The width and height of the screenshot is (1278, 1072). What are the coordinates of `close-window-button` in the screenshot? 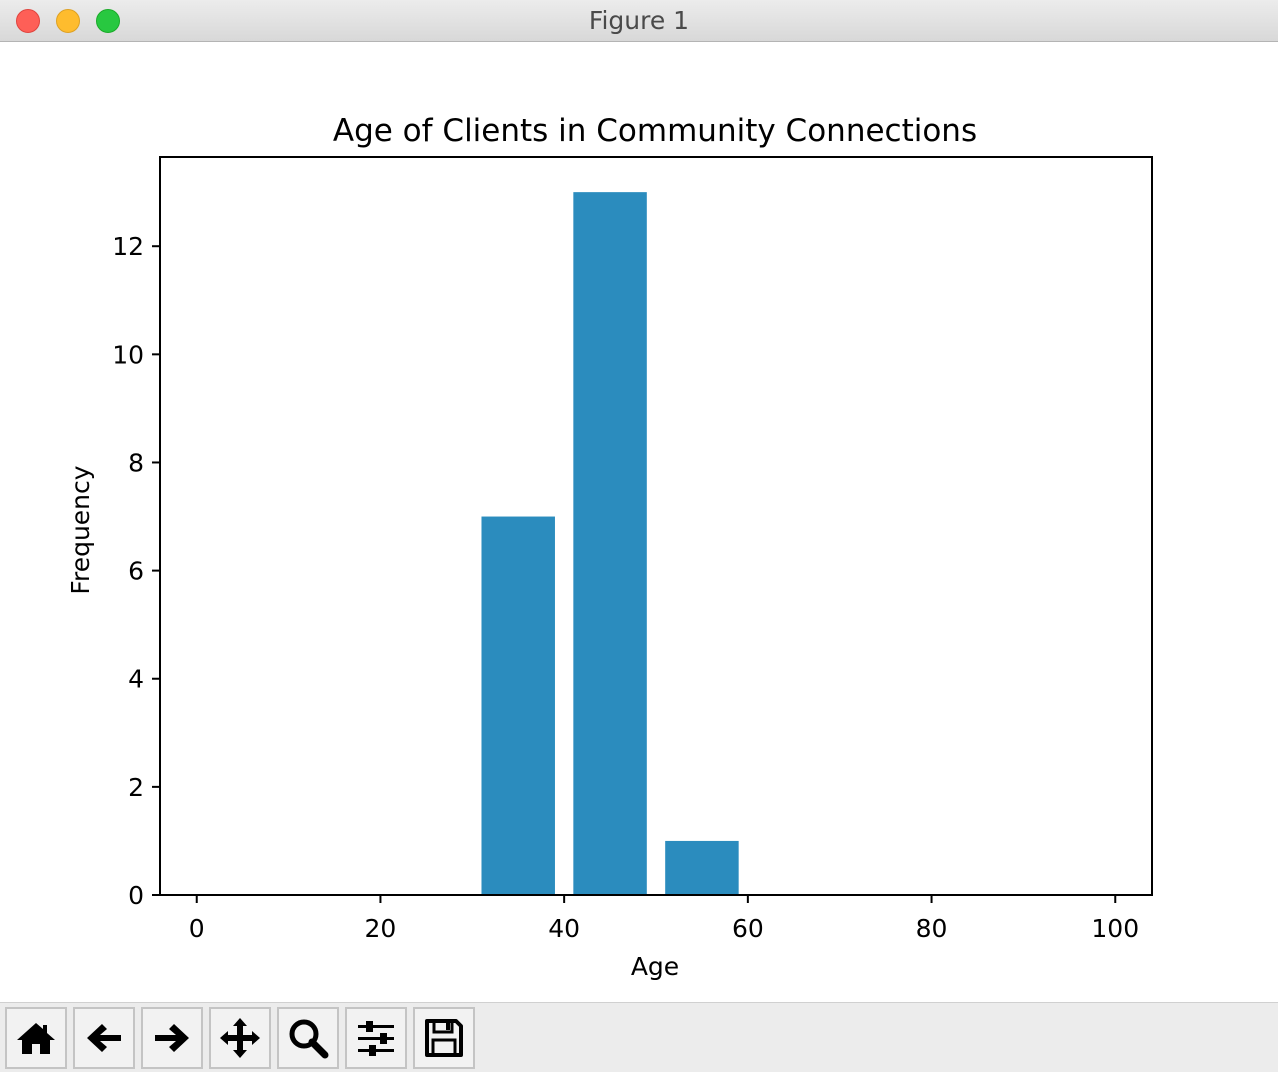 It's located at (28, 21).